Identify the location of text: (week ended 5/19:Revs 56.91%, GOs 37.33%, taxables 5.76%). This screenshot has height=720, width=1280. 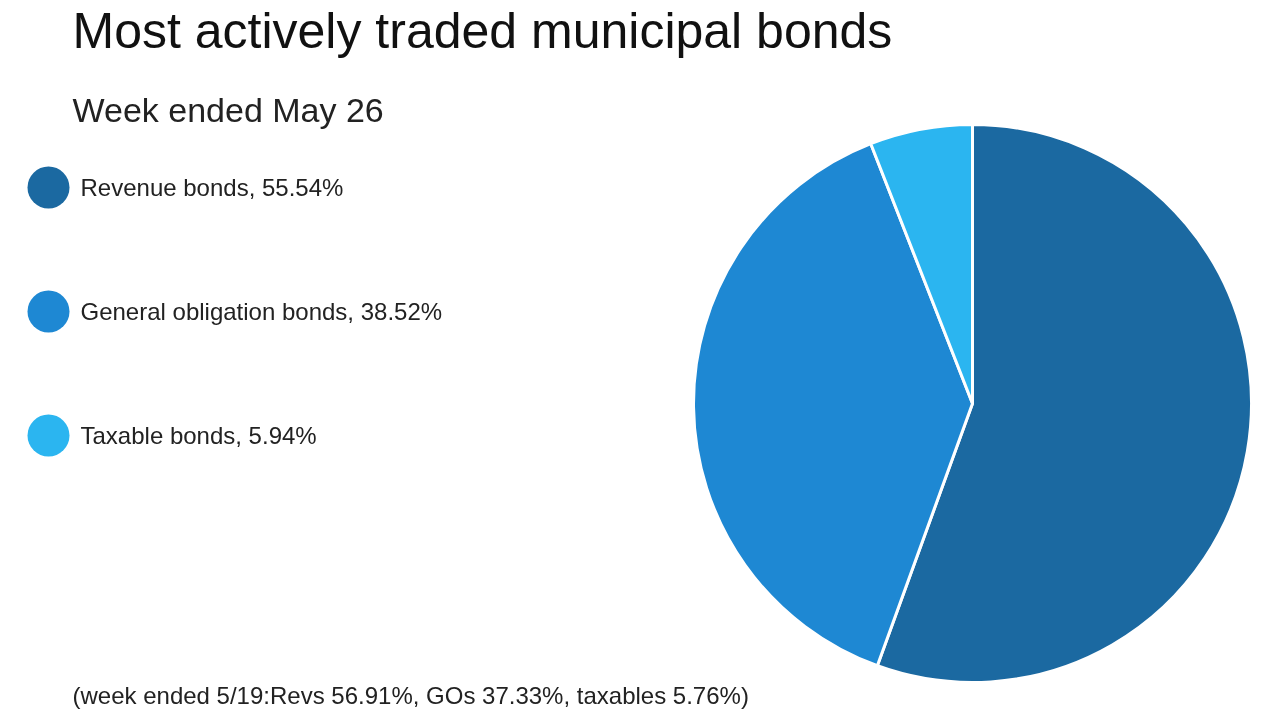
(410, 695).